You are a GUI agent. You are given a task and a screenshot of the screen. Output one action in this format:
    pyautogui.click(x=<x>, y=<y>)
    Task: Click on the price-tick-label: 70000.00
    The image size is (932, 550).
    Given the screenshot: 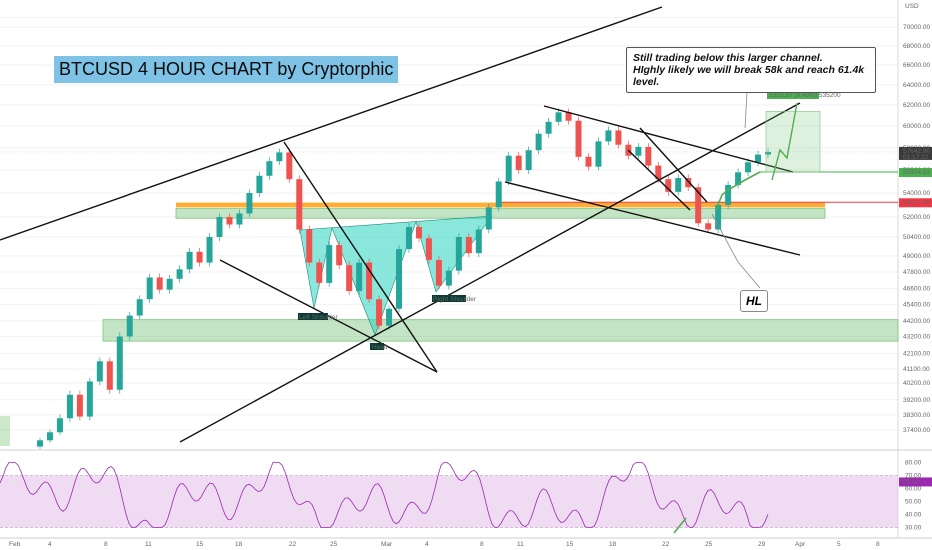 What is the action you would take?
    pyautogui.click(x=916, y=27)
    